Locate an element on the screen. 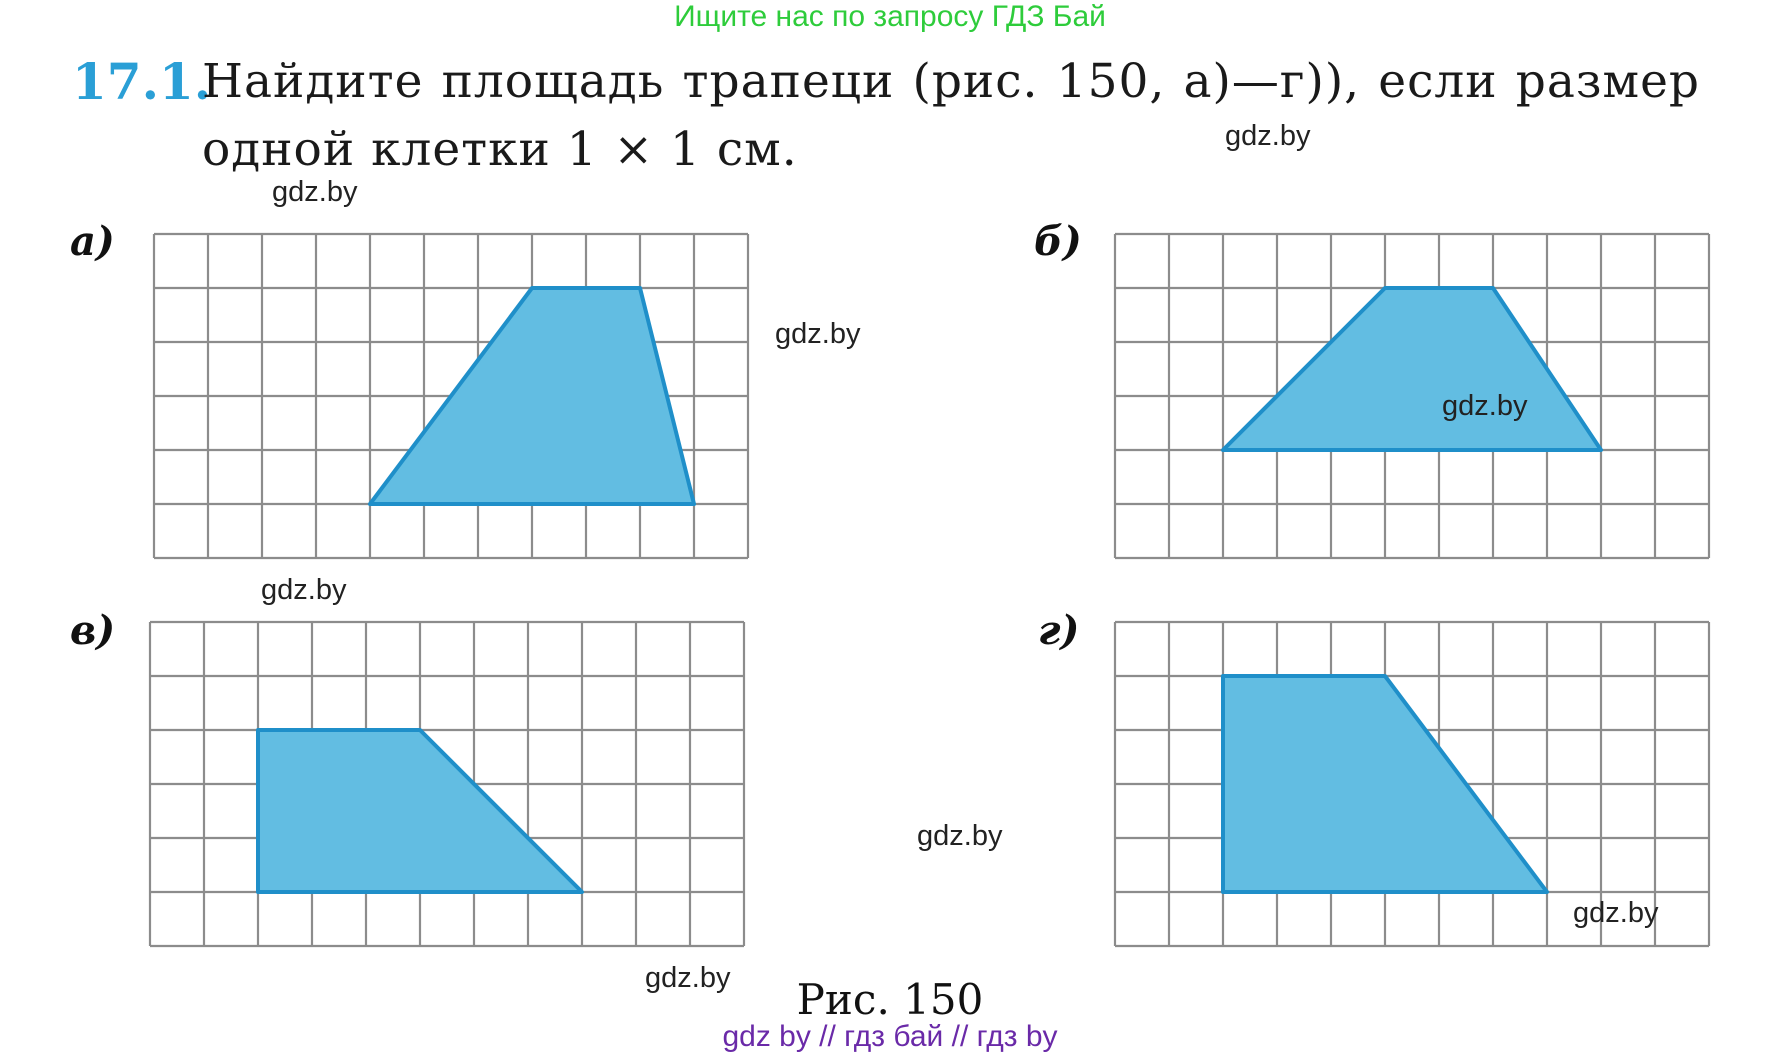  panel-v-grid is located at coordinates (447, 784).